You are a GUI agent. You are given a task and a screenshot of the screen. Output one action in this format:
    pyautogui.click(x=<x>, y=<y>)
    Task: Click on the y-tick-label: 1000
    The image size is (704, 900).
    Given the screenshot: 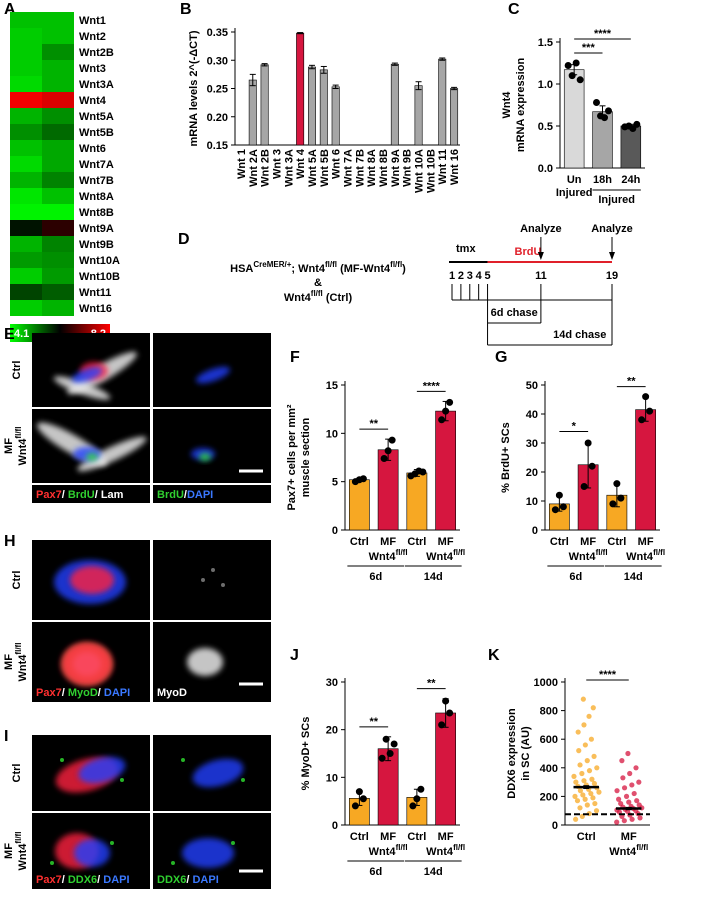 What is the action you would take?
    pyautogui.click(x=546, y=683)
    